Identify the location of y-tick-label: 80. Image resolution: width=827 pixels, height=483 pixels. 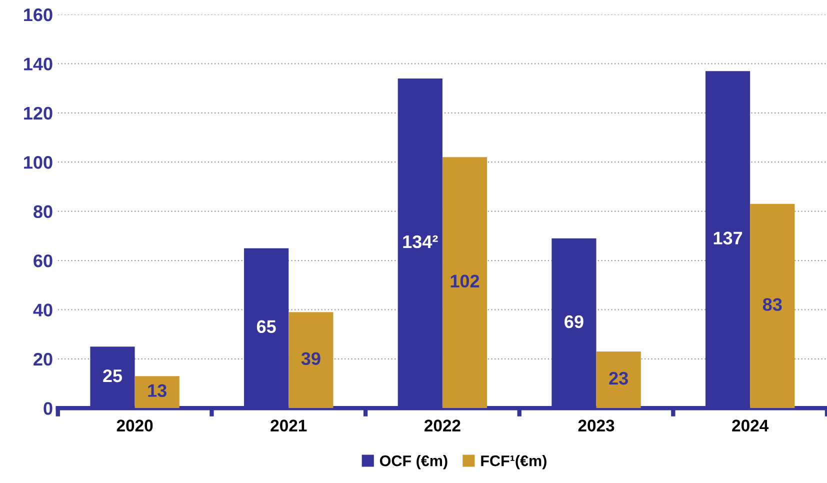
(43, 211).